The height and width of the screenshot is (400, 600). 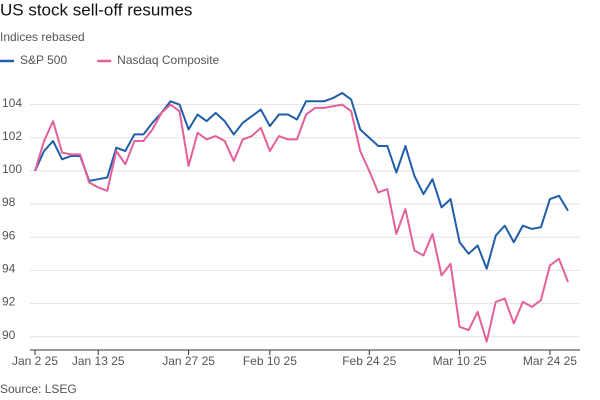 I want to click on chart-title: US stock sell-off resumes, so click(x=96, y=9).